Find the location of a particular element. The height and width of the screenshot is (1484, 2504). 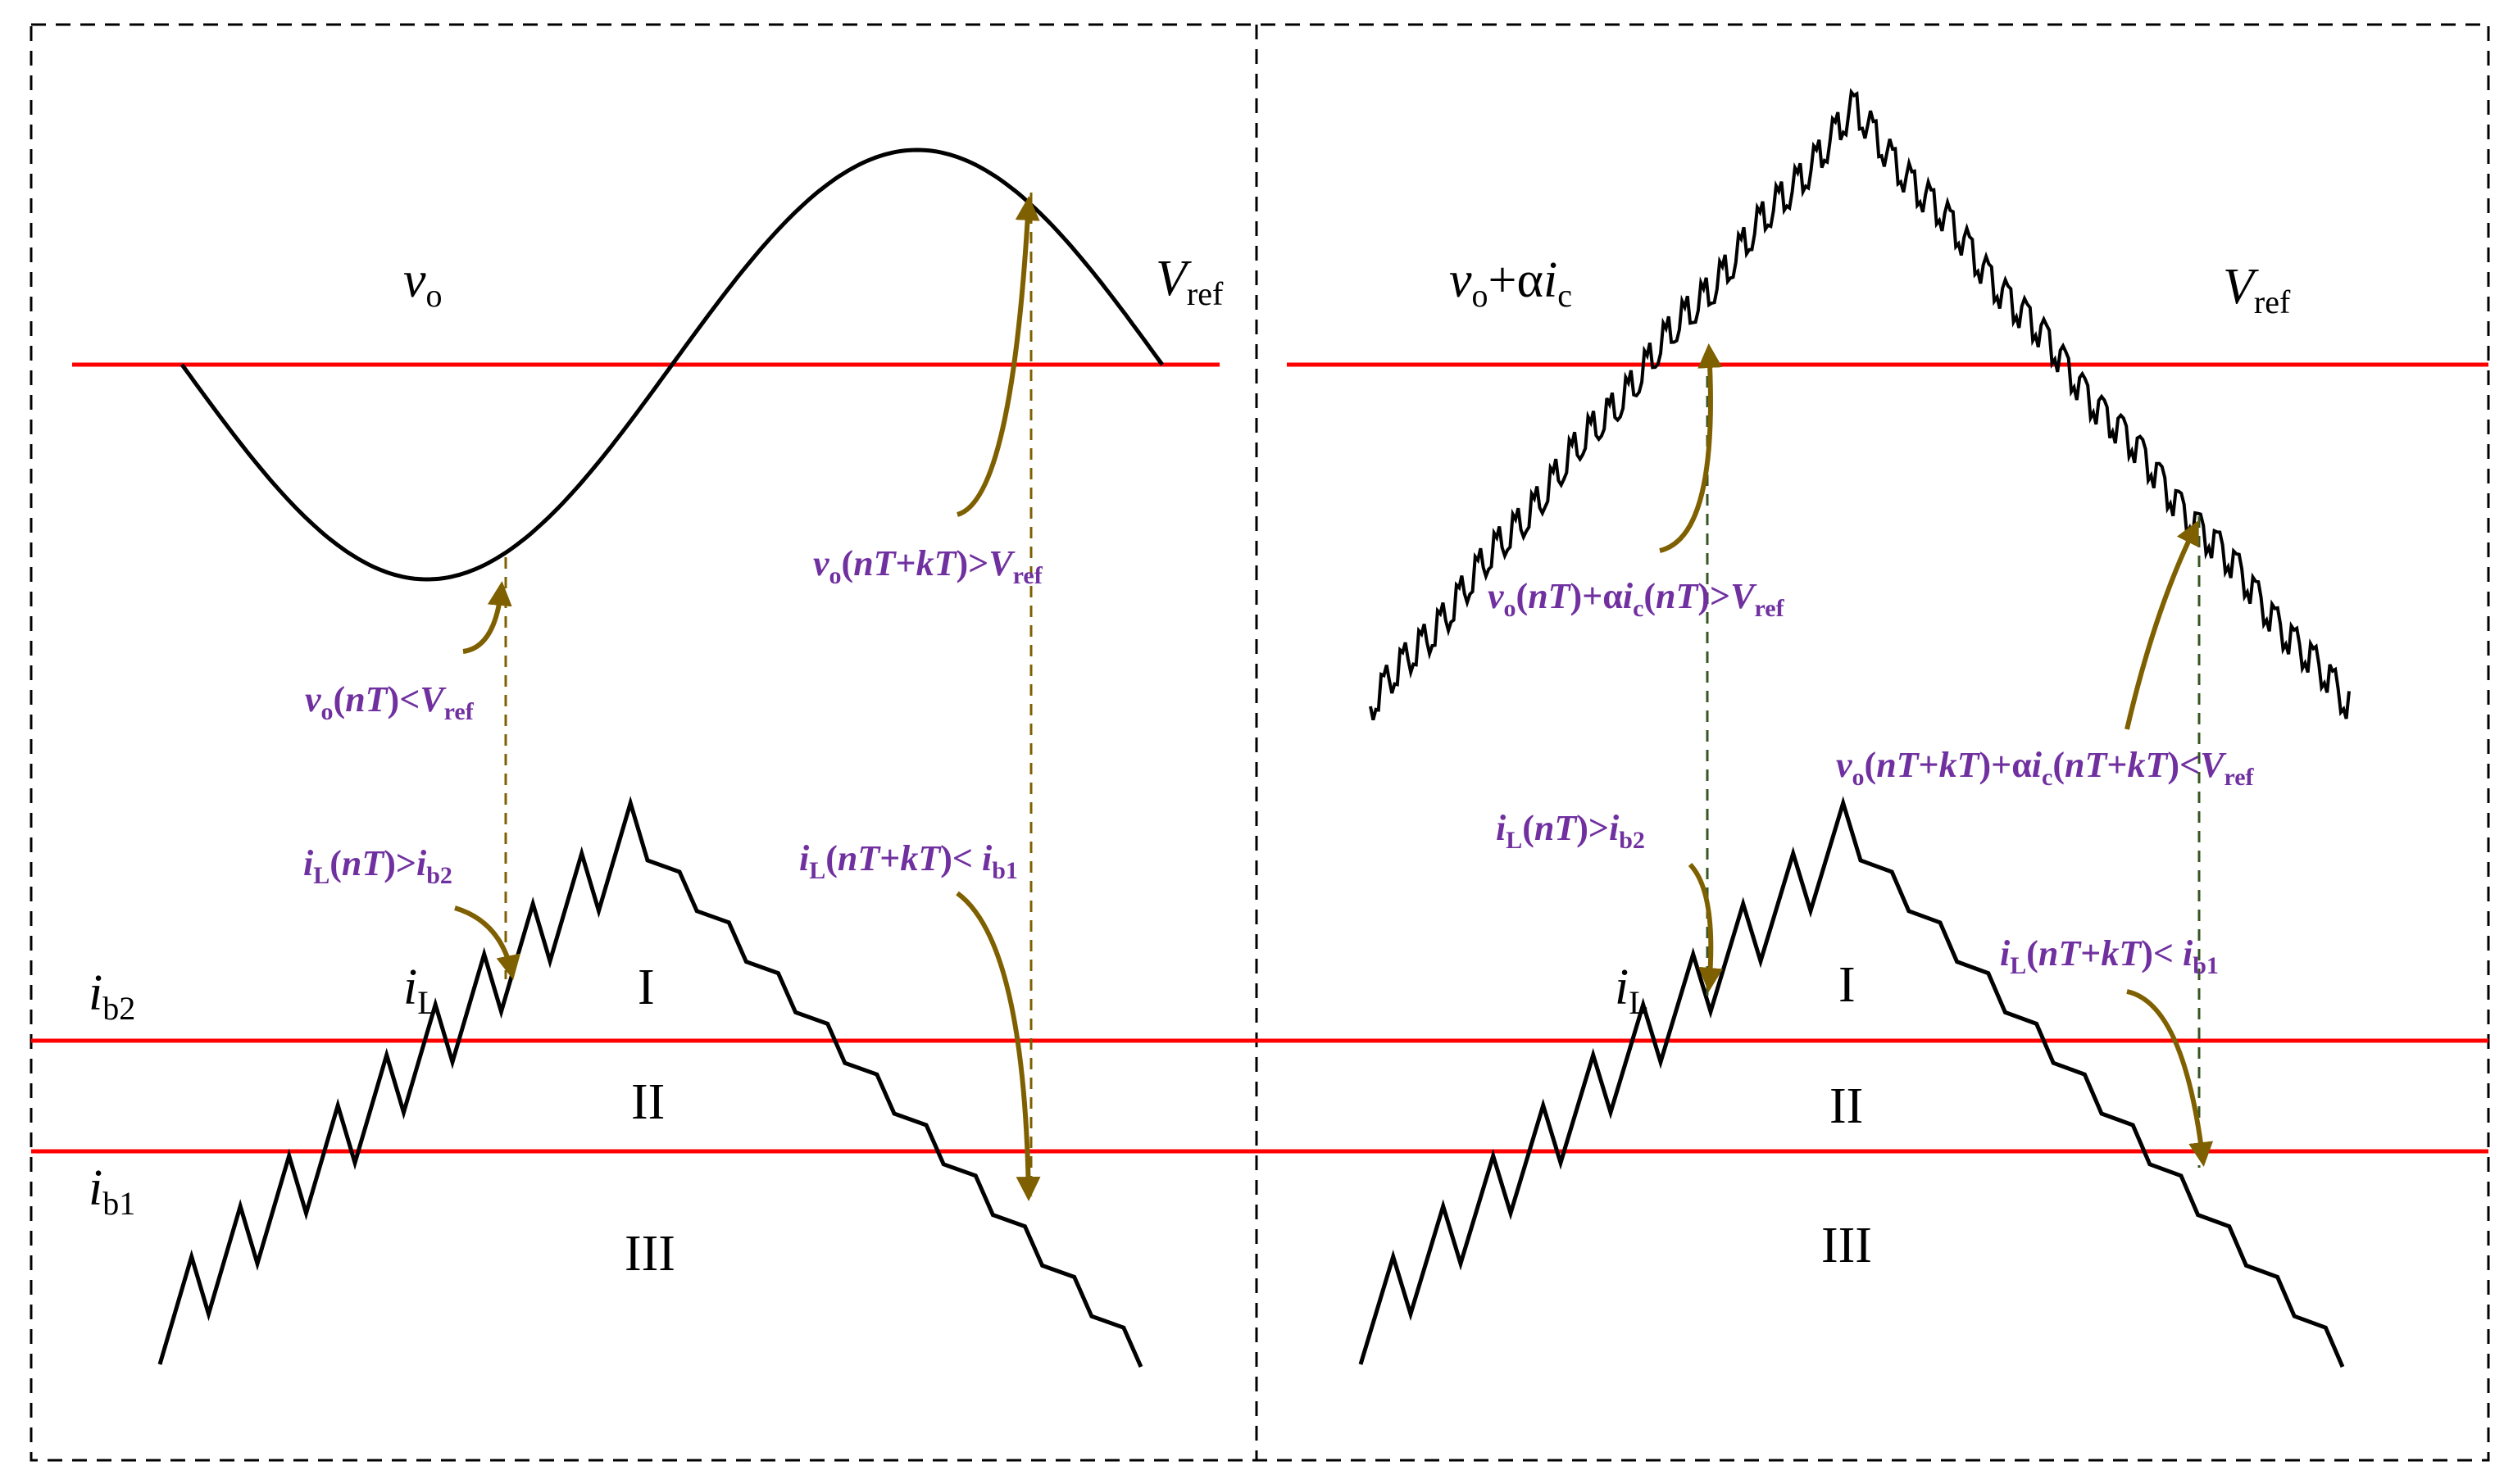

right-vref-label: Vref is located at coordinates (2257, 289).